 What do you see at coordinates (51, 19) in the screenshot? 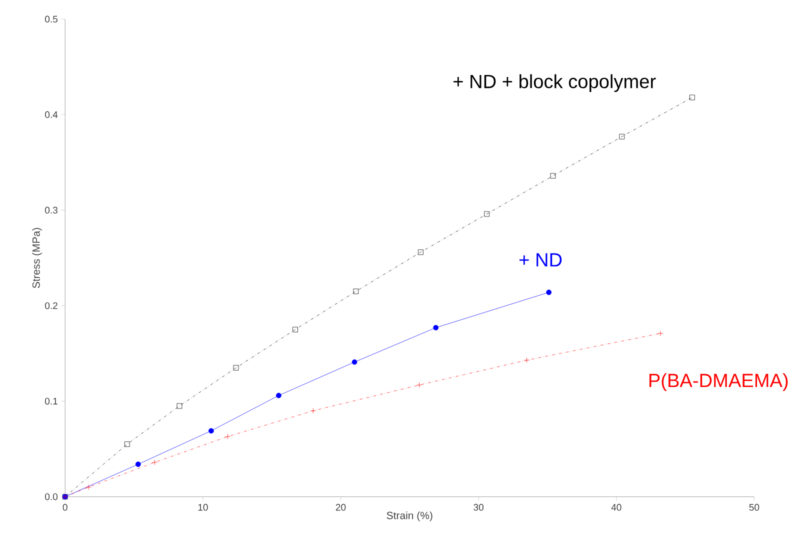
I see `y-tick-label: 0.5` at bounding box center [51, 19].